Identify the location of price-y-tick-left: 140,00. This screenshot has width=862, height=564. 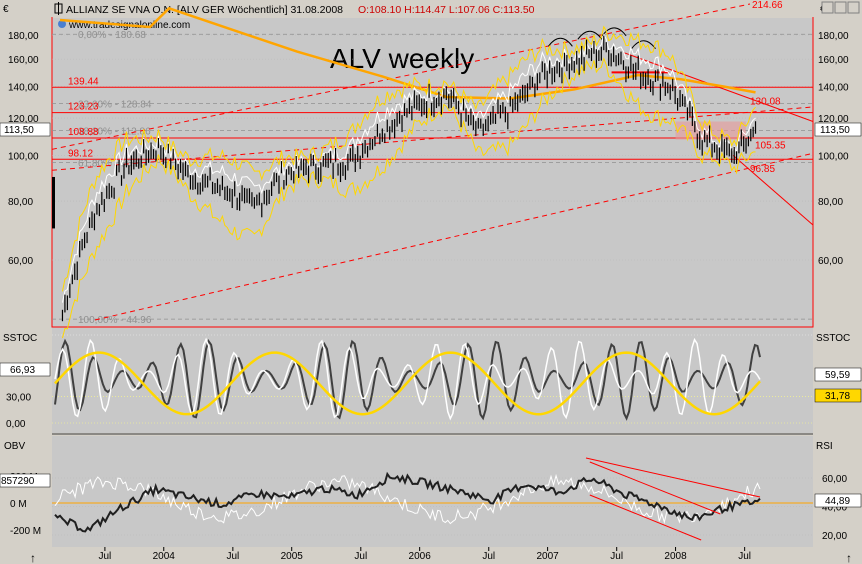
(23, 87).